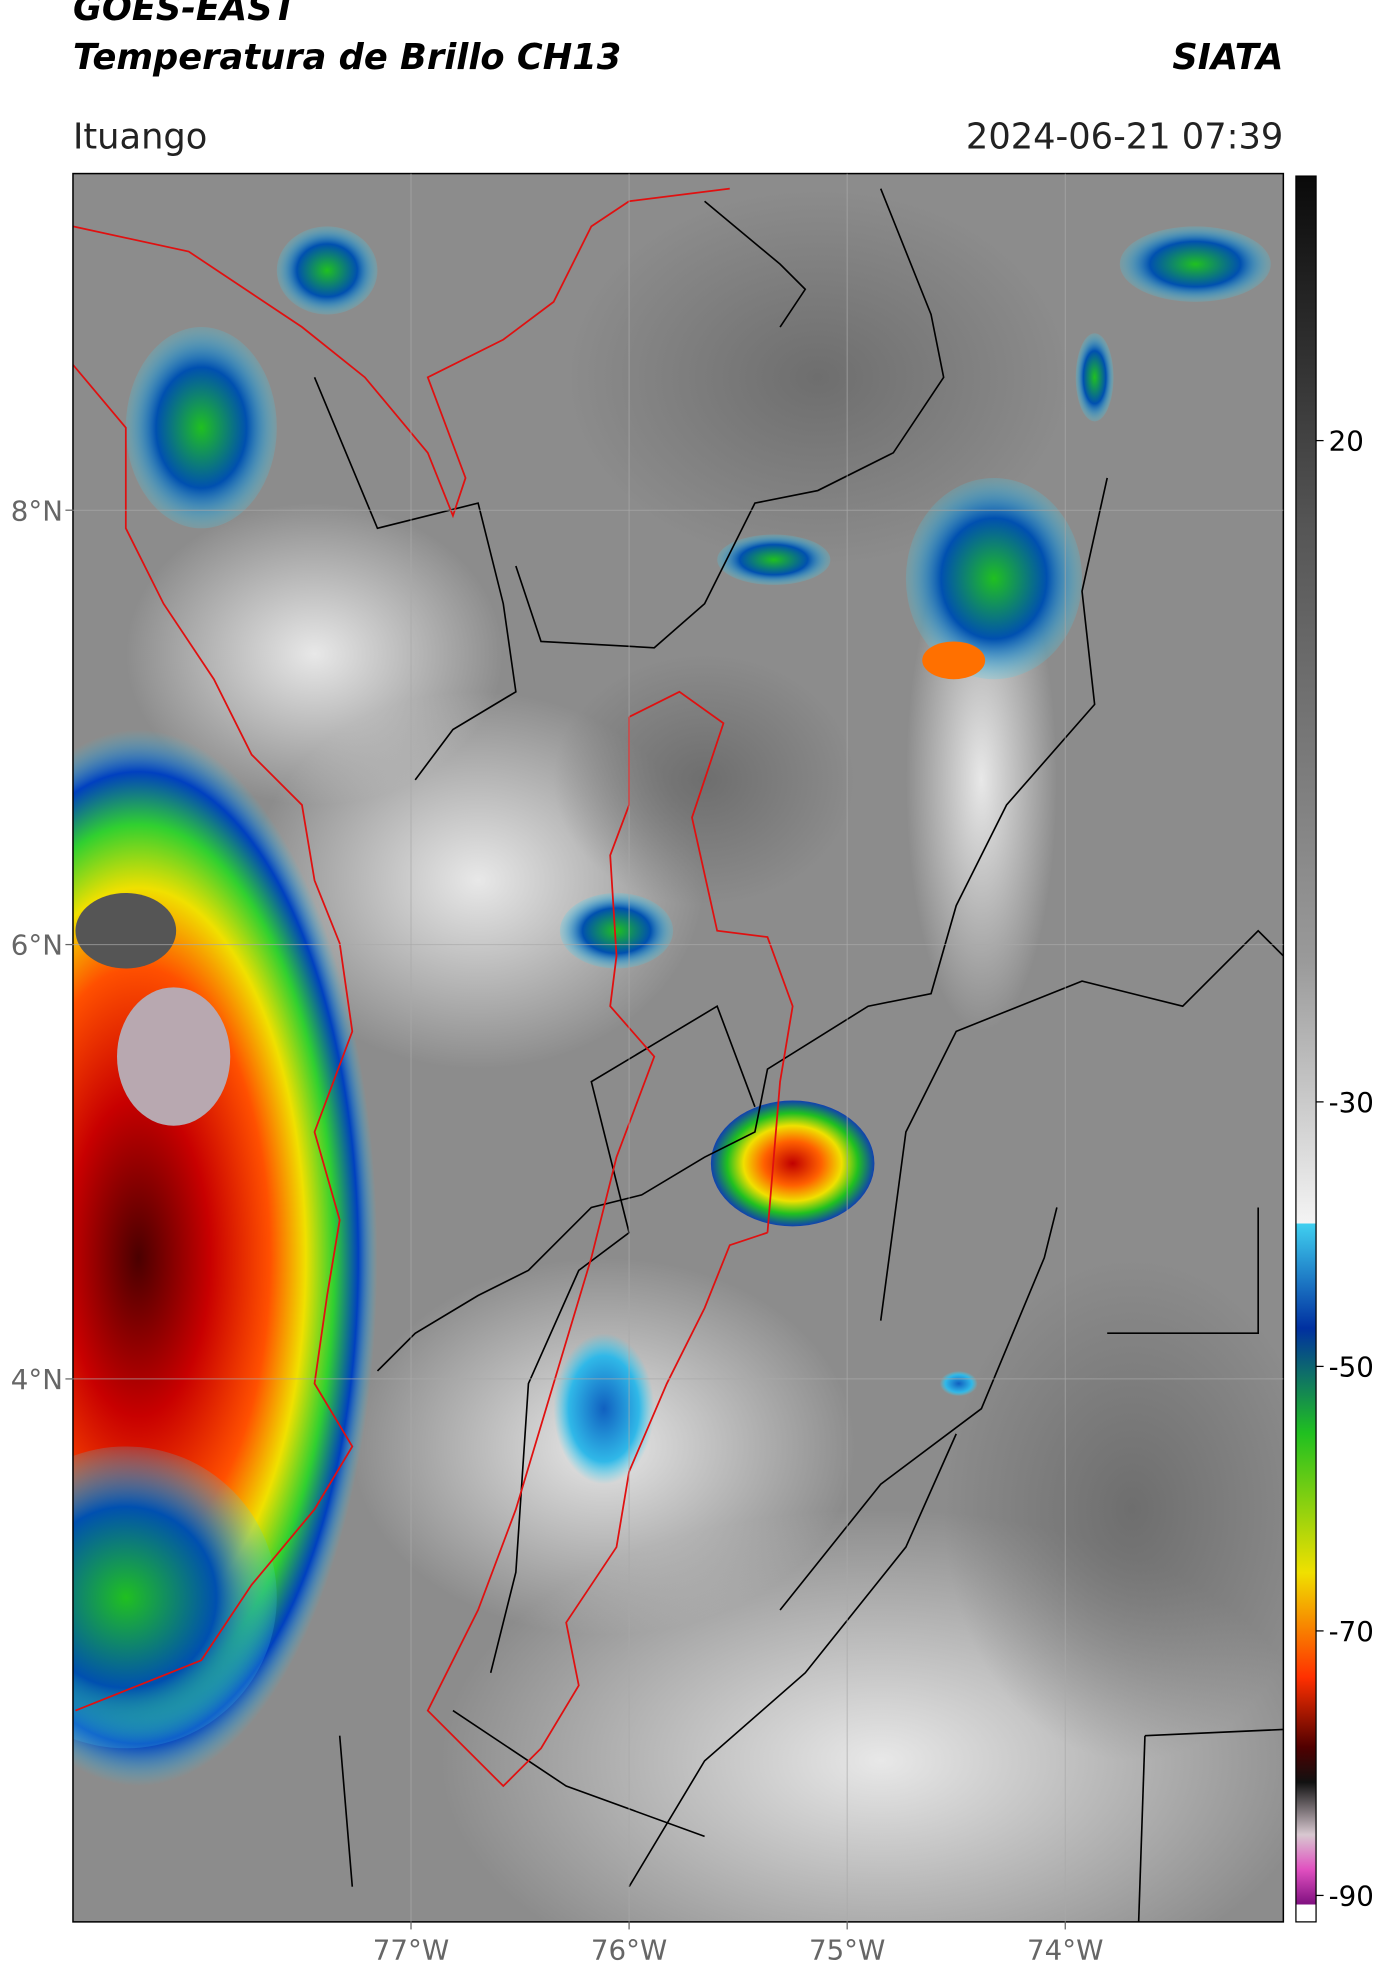 This screenshot has height=1981, width=1384. Describe the element at coordinates (1346, 441) in the screenshot. I see `colorbar-tick-label: 20` at that location.